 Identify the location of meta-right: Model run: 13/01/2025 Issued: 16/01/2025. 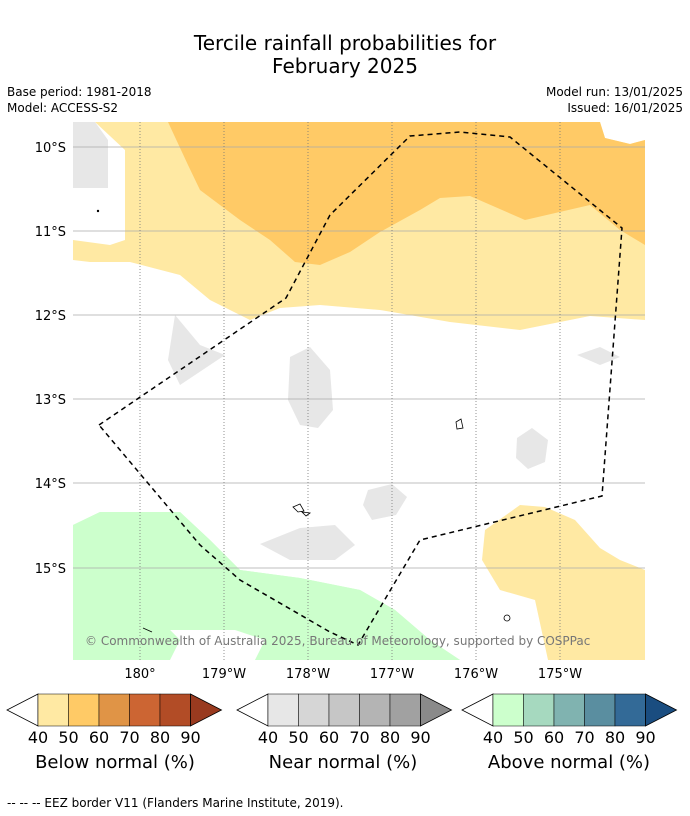
(614, 100).